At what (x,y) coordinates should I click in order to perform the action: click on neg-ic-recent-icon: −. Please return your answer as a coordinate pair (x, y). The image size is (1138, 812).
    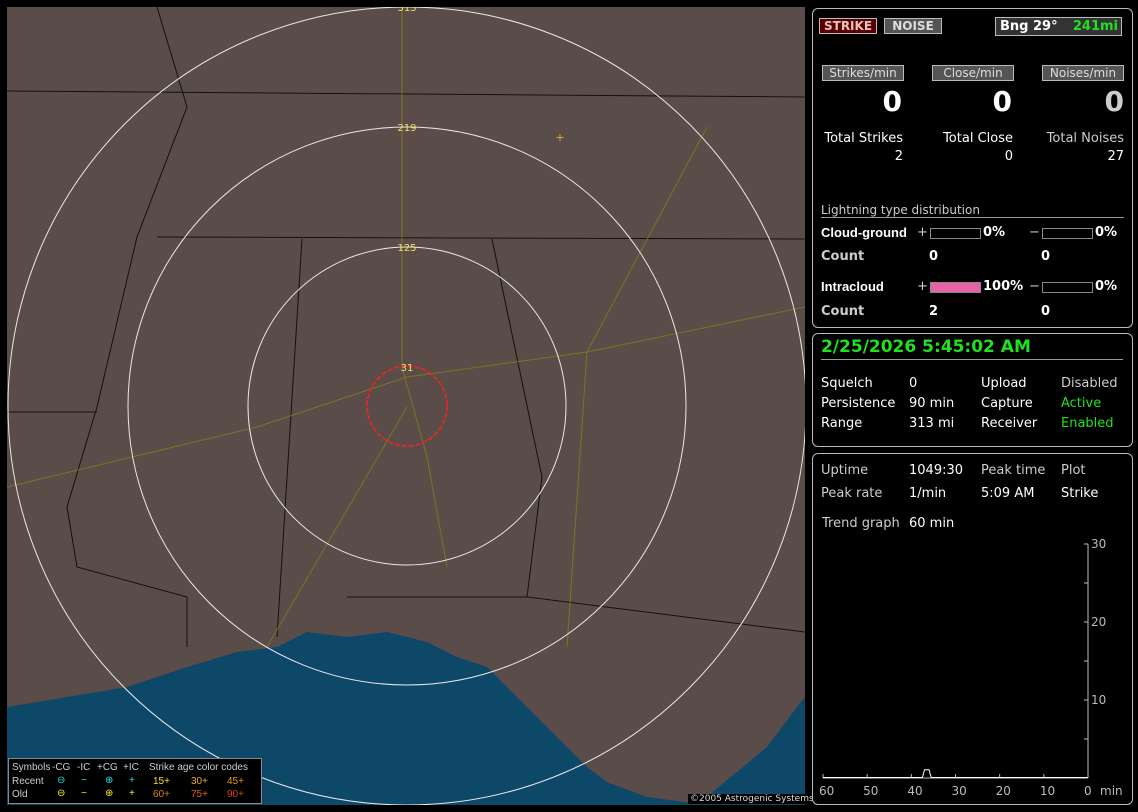
    Looking at the image, I should click on (84, 780).